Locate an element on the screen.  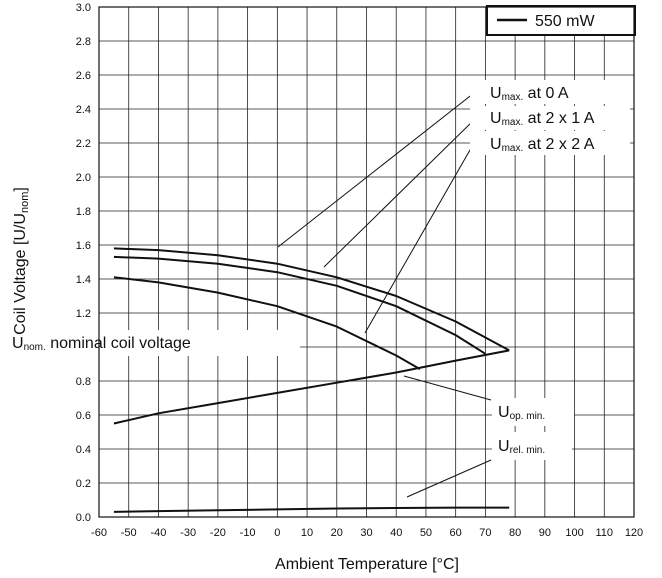
annotation-label: Umax. at 0 A is located at coordinates (529, 94).